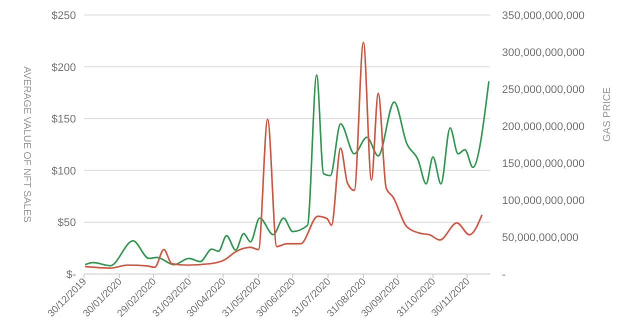  Describe the element at coordinates (64, 120) in the screenshot. I see `y-tick-label: $150` at that location.